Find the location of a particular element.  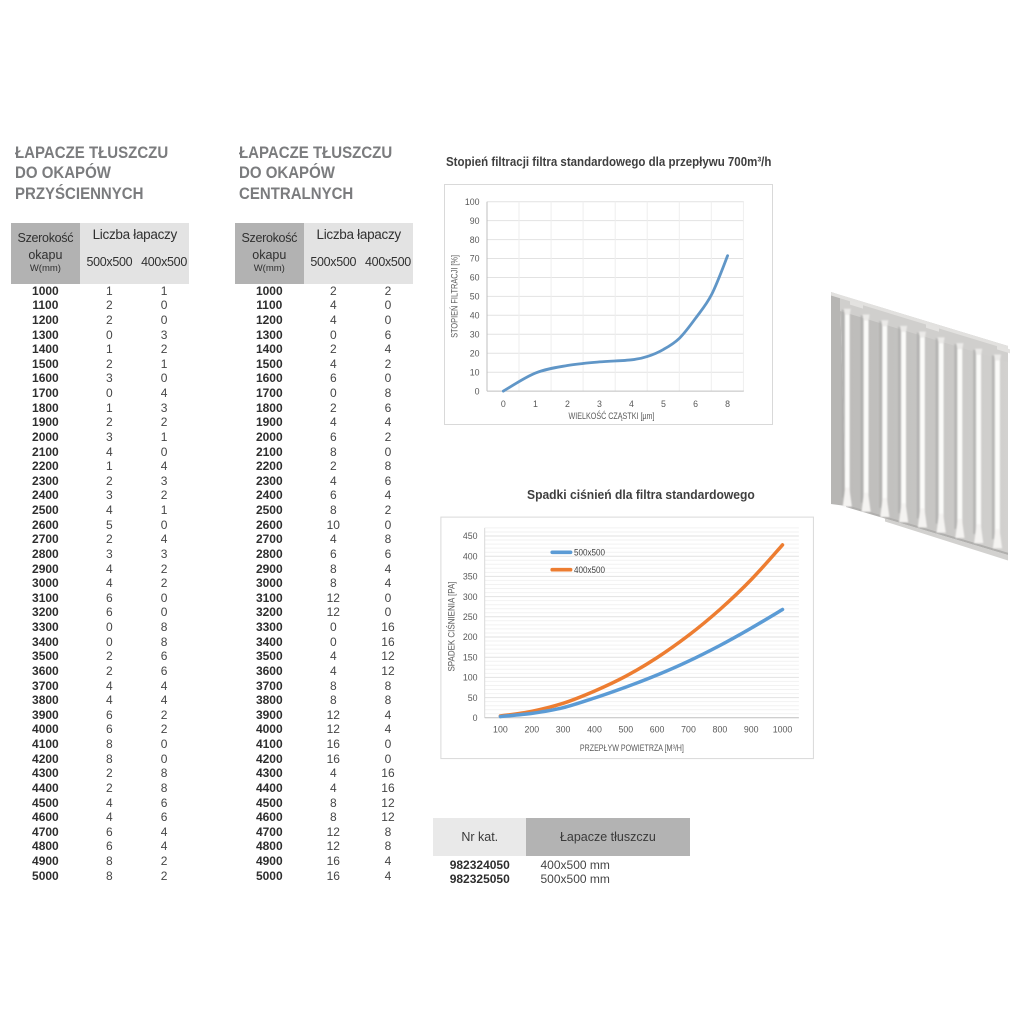

svg-text: 1000 is located at coordinates (783, 729).